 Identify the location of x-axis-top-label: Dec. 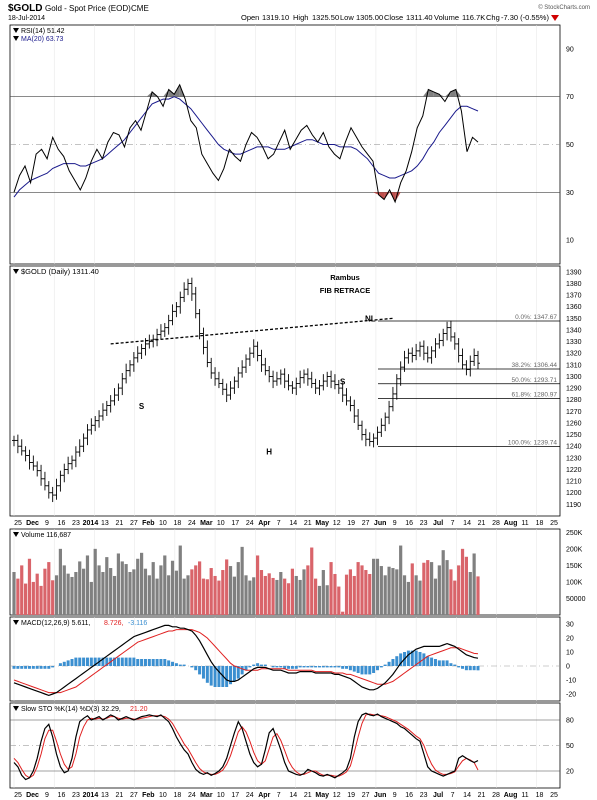
(32, 523).